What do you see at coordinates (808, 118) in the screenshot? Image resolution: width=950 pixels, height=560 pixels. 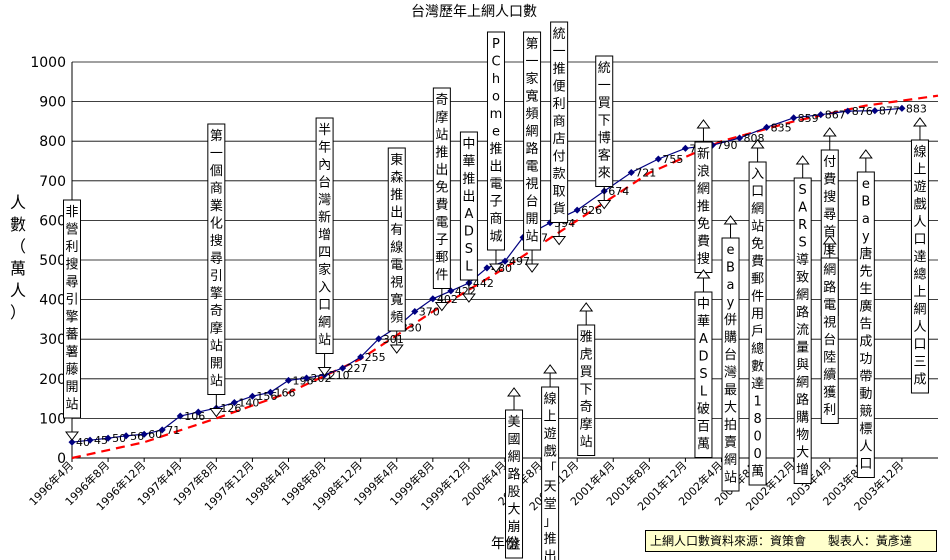 I see `data-label: 859` at bounding box center [808, 118].